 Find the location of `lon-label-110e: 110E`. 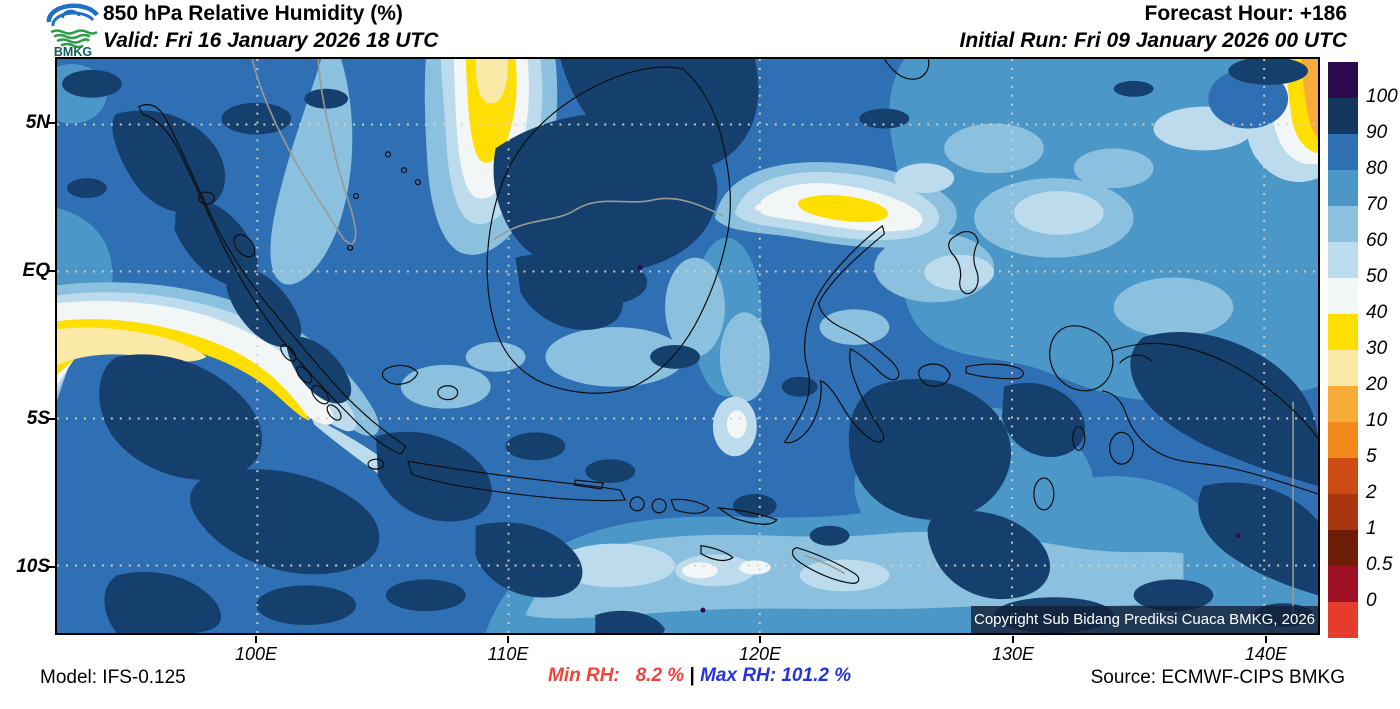

lon-label-110e: 110E is located at coordinates (508, 654).